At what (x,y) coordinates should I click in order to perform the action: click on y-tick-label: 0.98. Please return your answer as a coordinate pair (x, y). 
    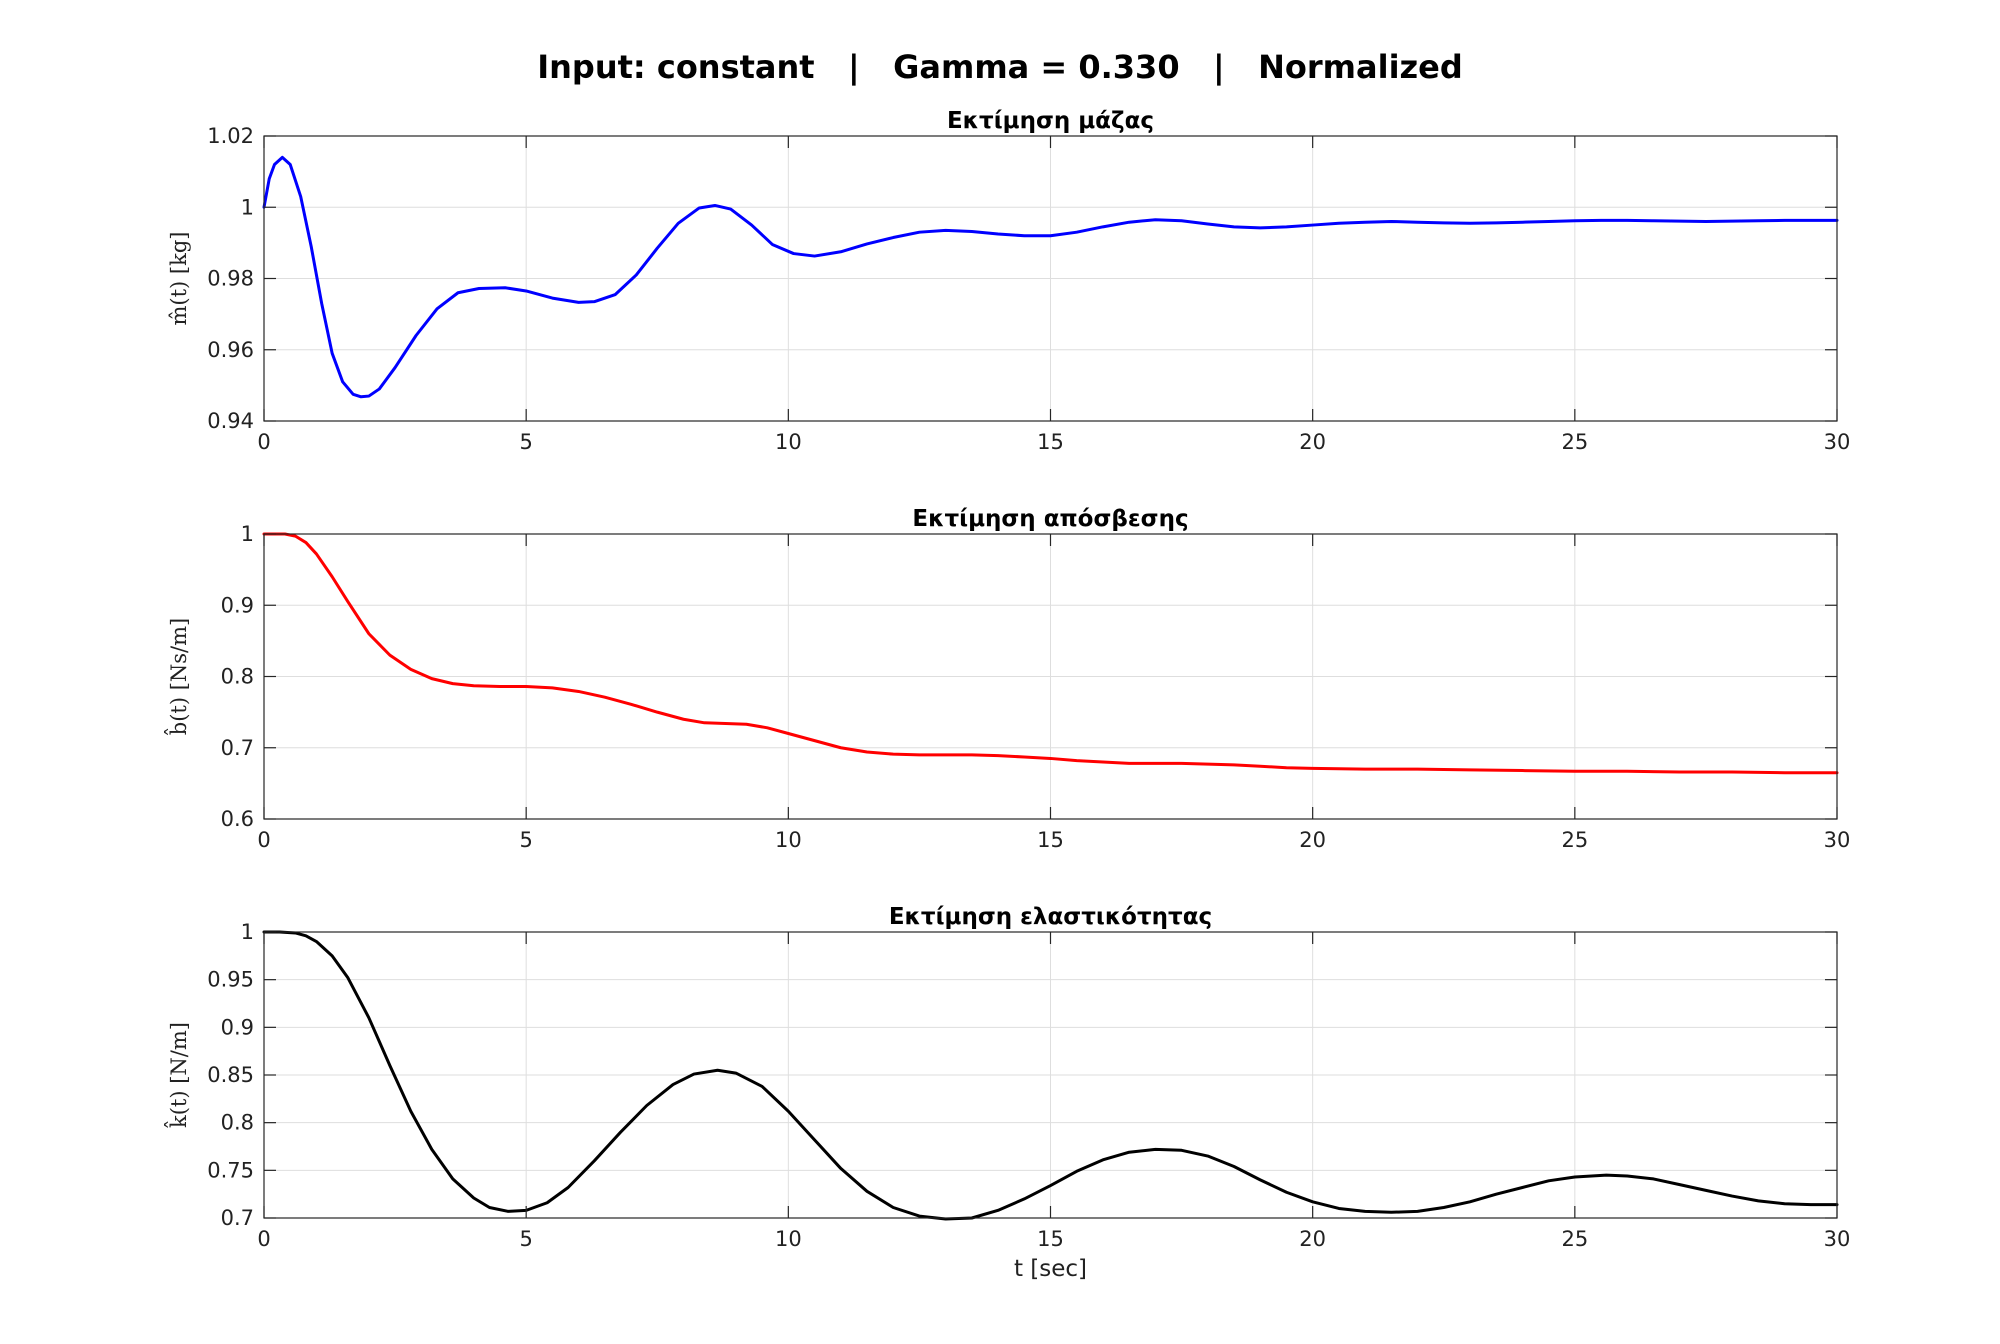
    Looking at the image, I should click on (230, 279).